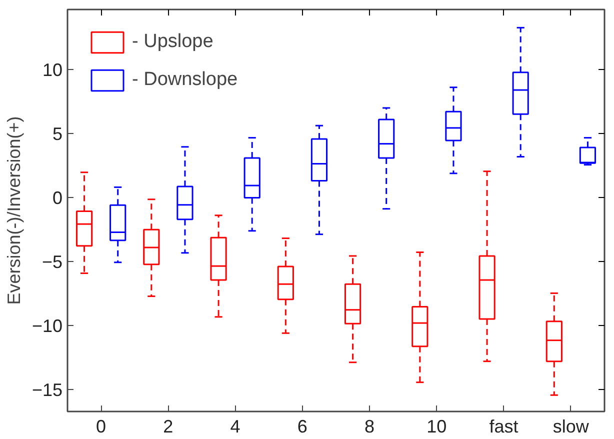 Image resolution: width=614 pixels, height=439 pixels. Describe the element at coordinates (52, 70) in the screenshot. I see `y-tick-label: 10` at that location.